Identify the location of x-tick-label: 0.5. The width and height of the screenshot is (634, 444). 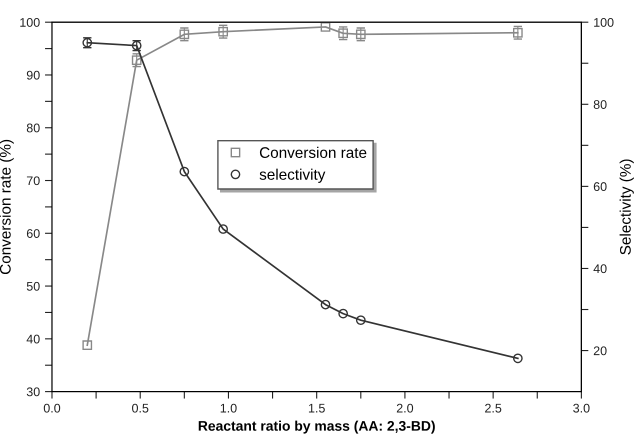
(140, 408).